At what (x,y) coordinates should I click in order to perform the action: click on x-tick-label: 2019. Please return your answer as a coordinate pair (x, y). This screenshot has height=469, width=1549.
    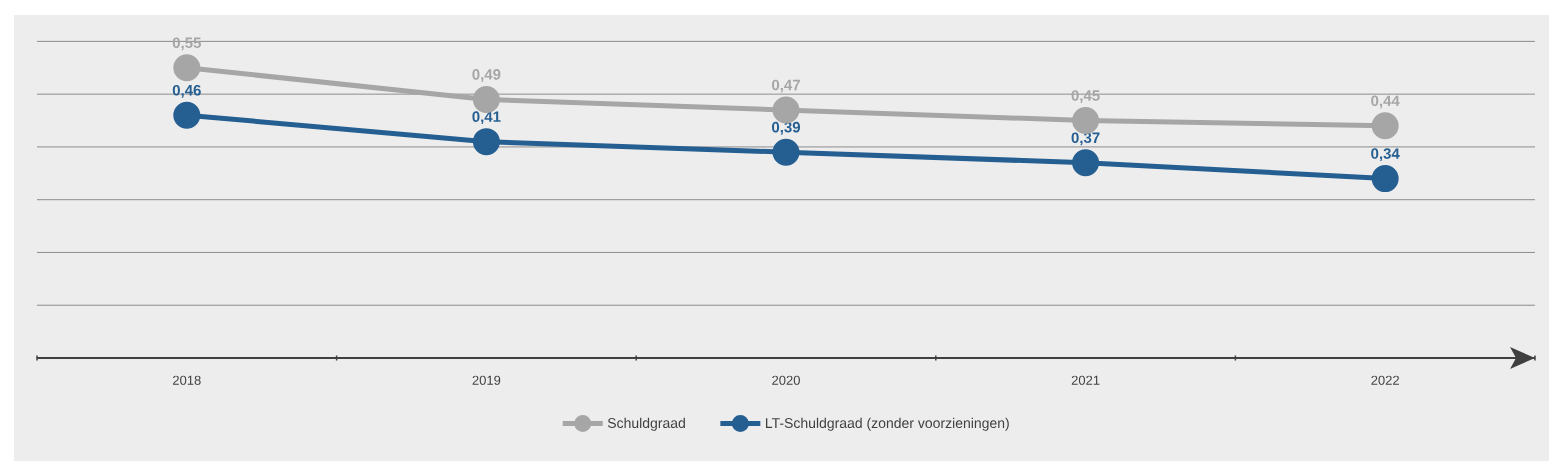
    Looking at the image, I should click on (486, 380).